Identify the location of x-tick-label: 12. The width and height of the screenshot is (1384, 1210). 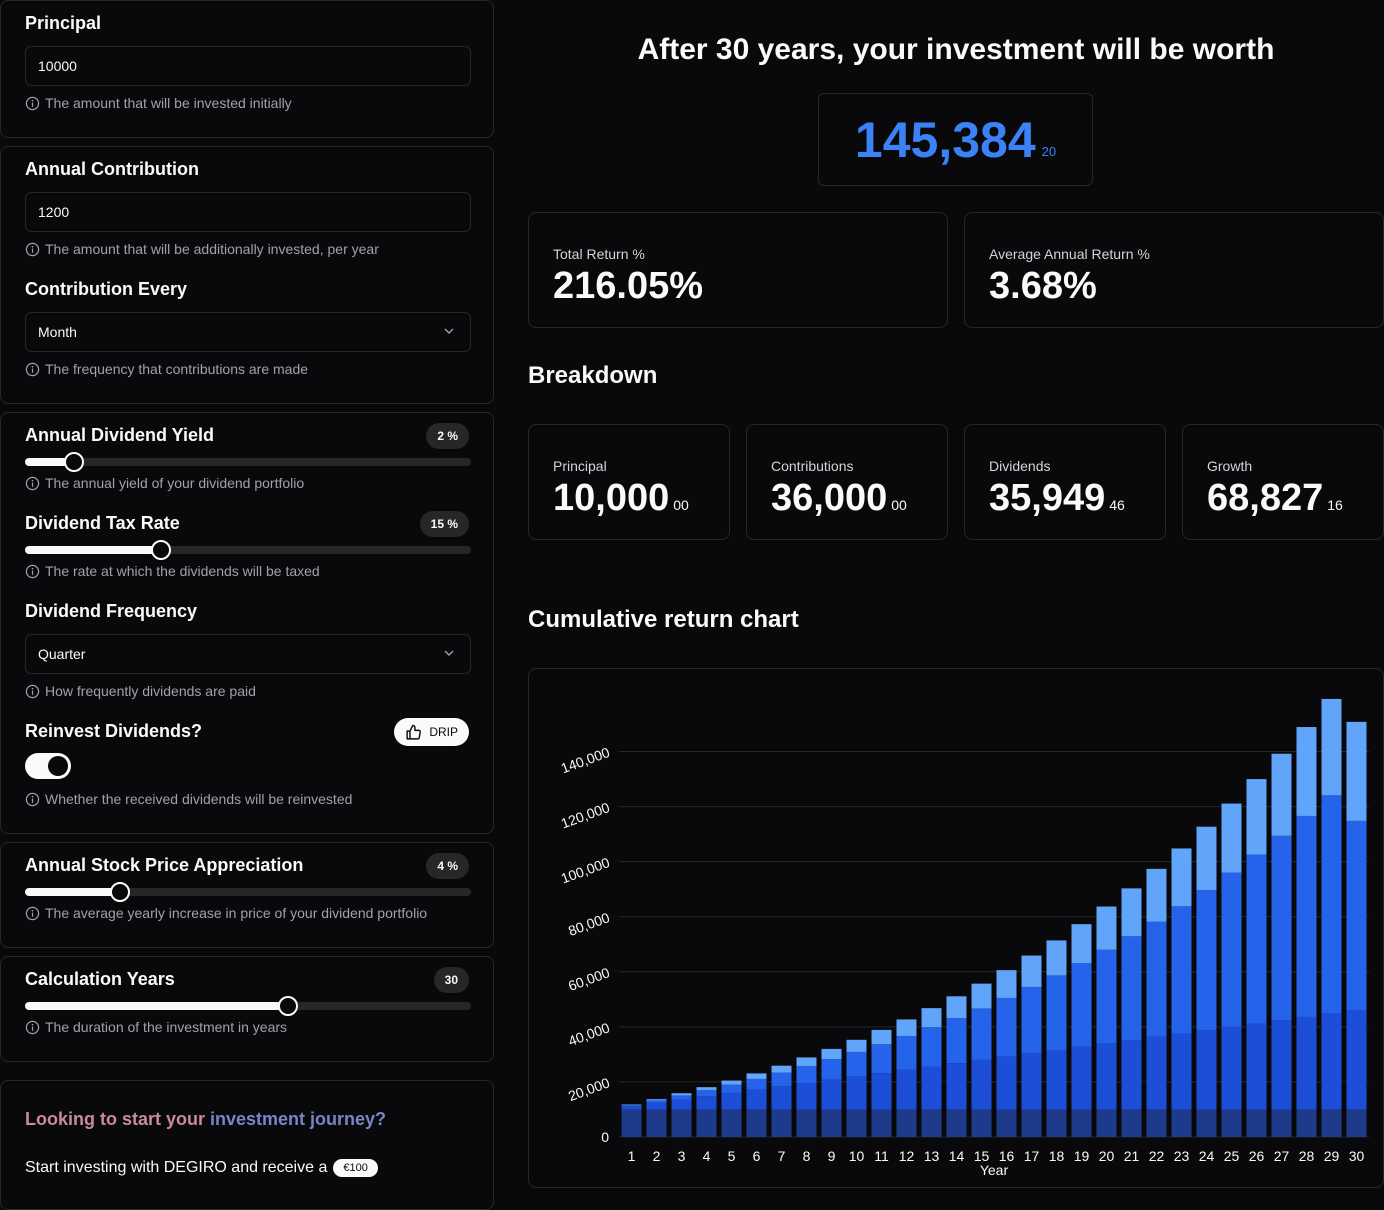
(907, 1156).